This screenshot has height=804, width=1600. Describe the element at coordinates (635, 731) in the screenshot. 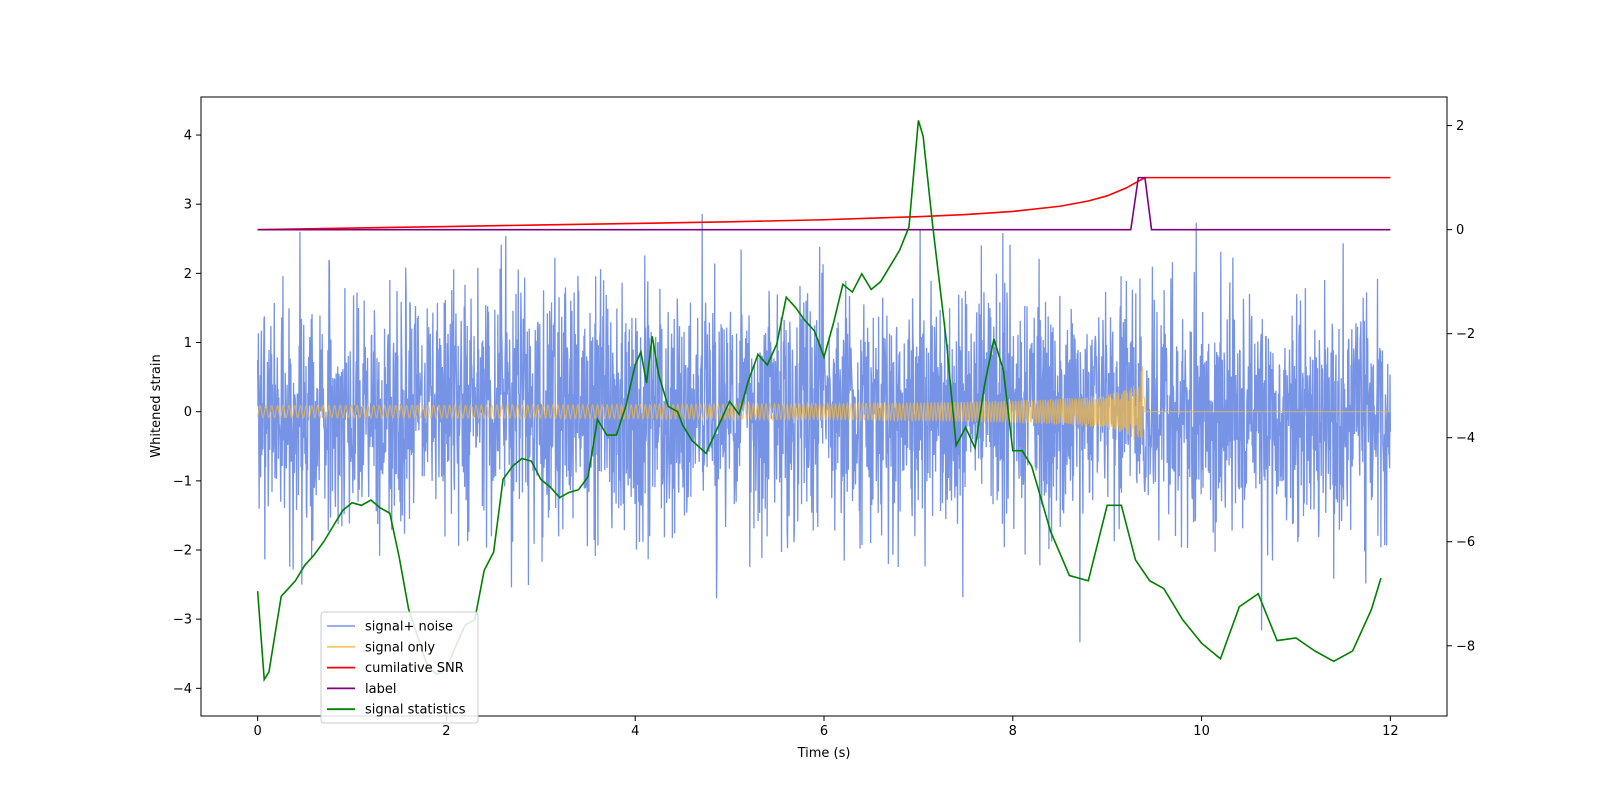

I see `x-tick-label: 4` at that location.